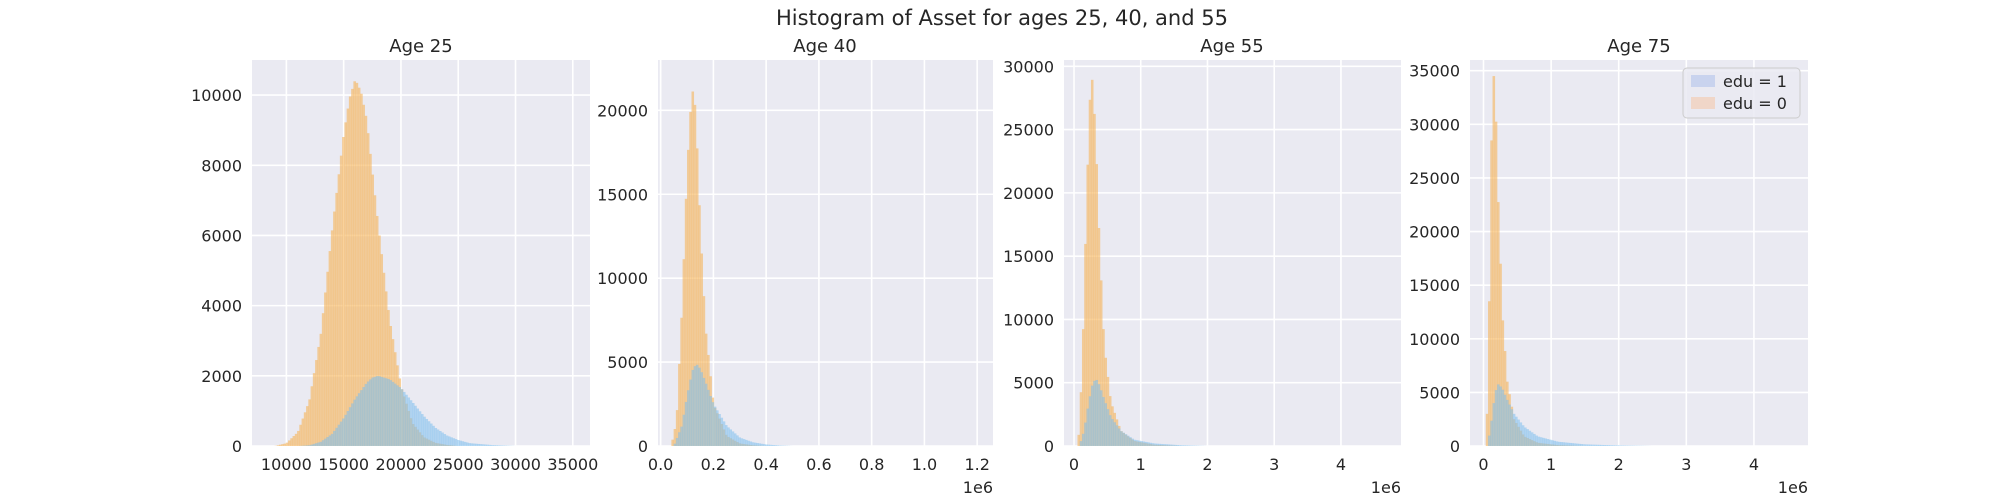 This screenshot has width=2000, height=500. What do you see at coordinates (1741, 93) in the screenshot?
I see `legend: edu = 1 edu = 0` at bounding box center [1741, 93].